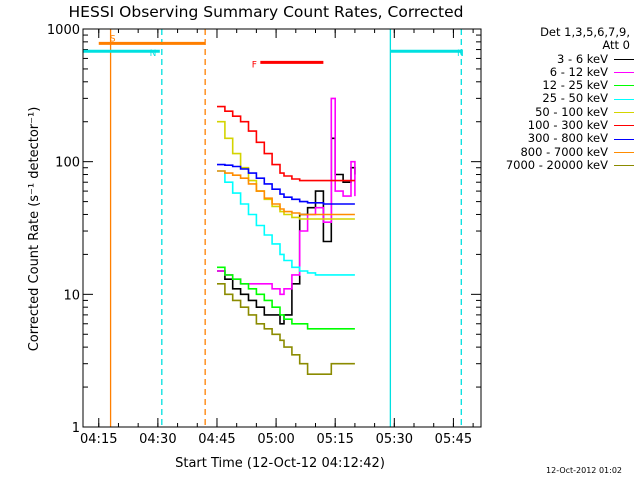 The image size is (640, 480). I want to click on y-axis-label: Corrected Count Rate (s⁻¹ detector⁻¹), so click(34, 229).